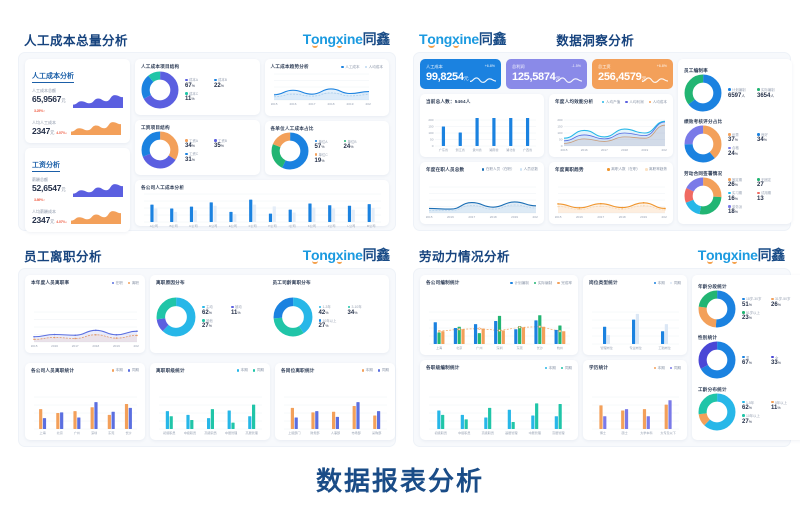  I want to click on card-header: 岗位类型统计 本期 同期, so click(635, 283).